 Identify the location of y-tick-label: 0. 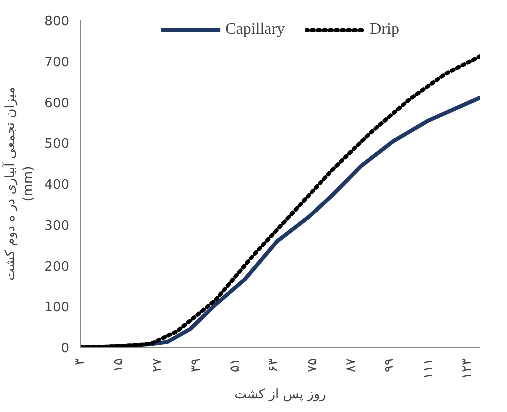
(65, 349).